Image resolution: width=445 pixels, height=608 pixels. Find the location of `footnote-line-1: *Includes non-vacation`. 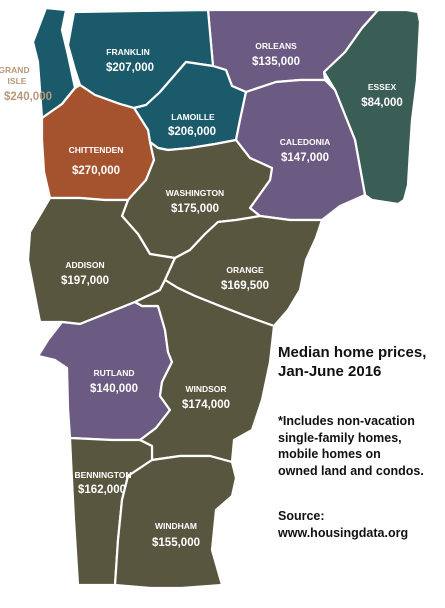

footnote-line-1: *Includes non-vacation is located at coordinates (346, 421).